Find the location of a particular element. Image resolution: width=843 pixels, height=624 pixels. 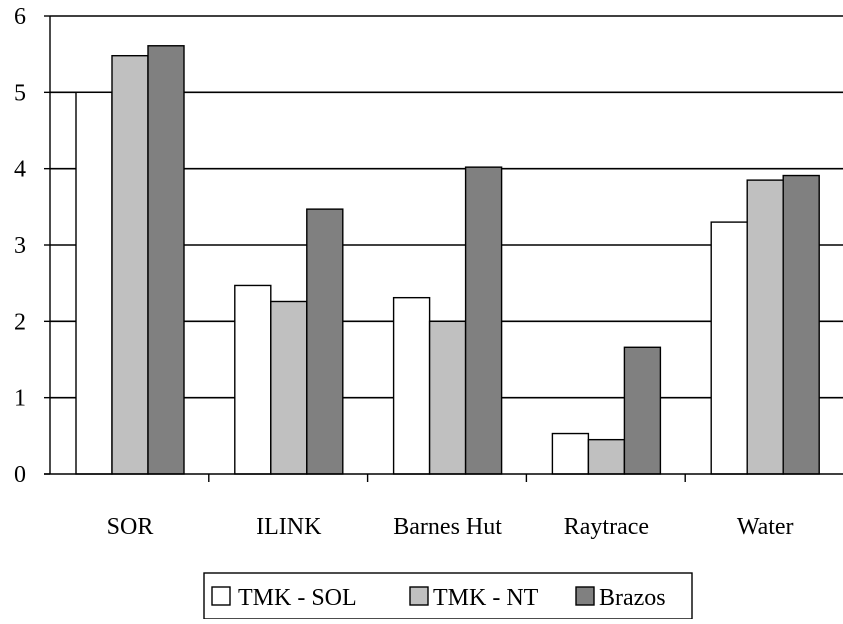

y-tick-label: 3 is located at coordinates (20, 246).